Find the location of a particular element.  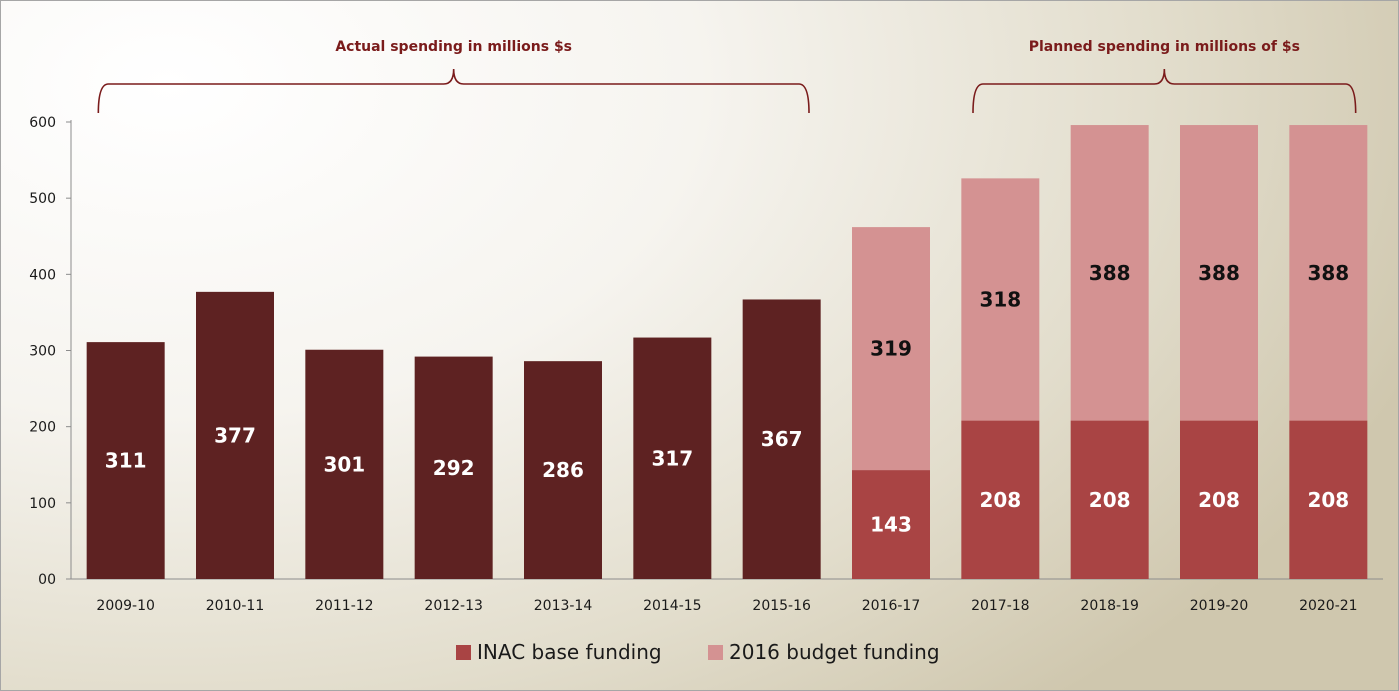

y-tick-label: 500 is located at coordinates (42, 199).